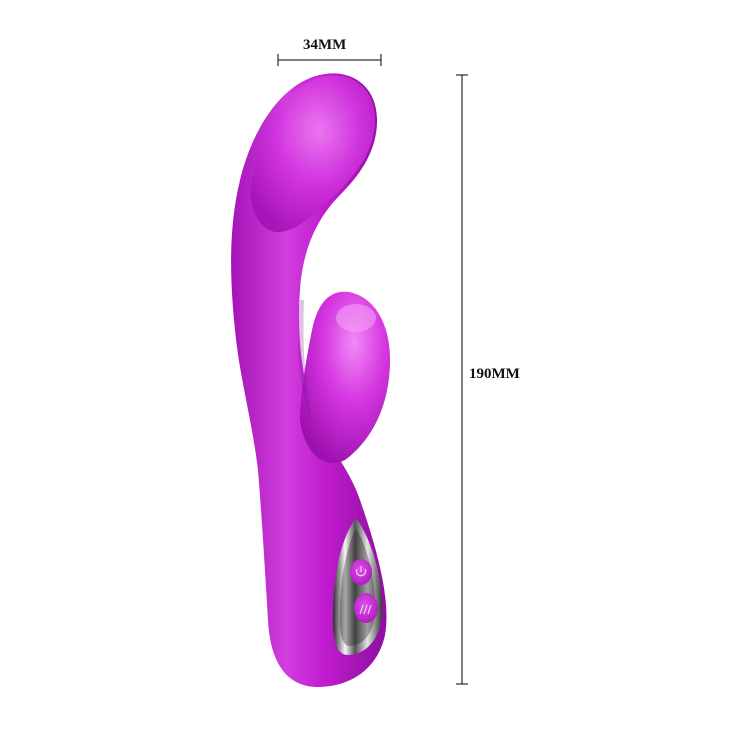 This screenshot has height=735, width=730. What do you see at coordinates (356, 318) in the screenshot?
I see `arm-highlight` at bounding box center [356, 318].